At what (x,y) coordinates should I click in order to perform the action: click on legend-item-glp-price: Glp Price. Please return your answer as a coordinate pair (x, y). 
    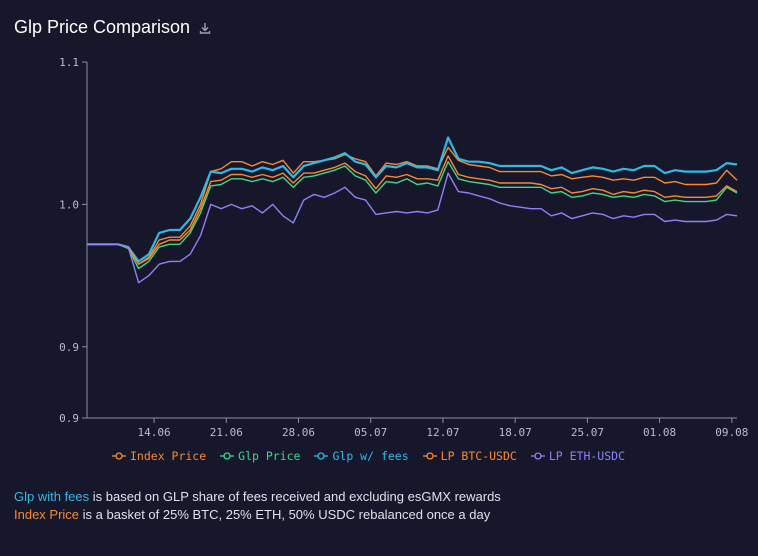
    Looking at the image, I should click on (260, 456).